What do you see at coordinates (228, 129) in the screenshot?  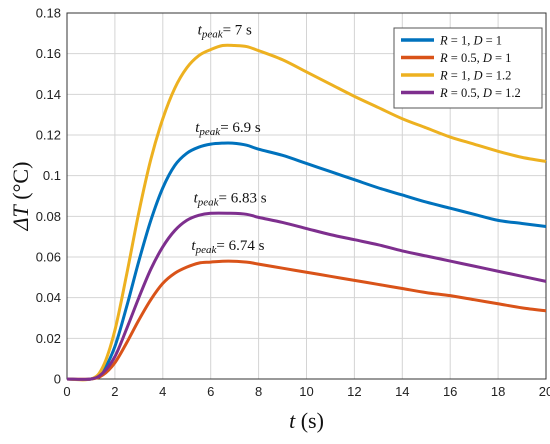 I see `peak-annotation: tpeak= 6.9 s` at bounding box center [228, 129].